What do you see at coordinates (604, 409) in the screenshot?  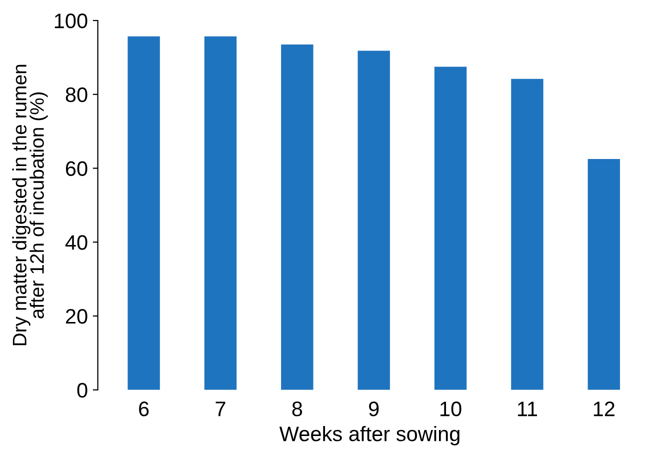 I see `x-tick-label: 12` at bounding box center [604, 409].